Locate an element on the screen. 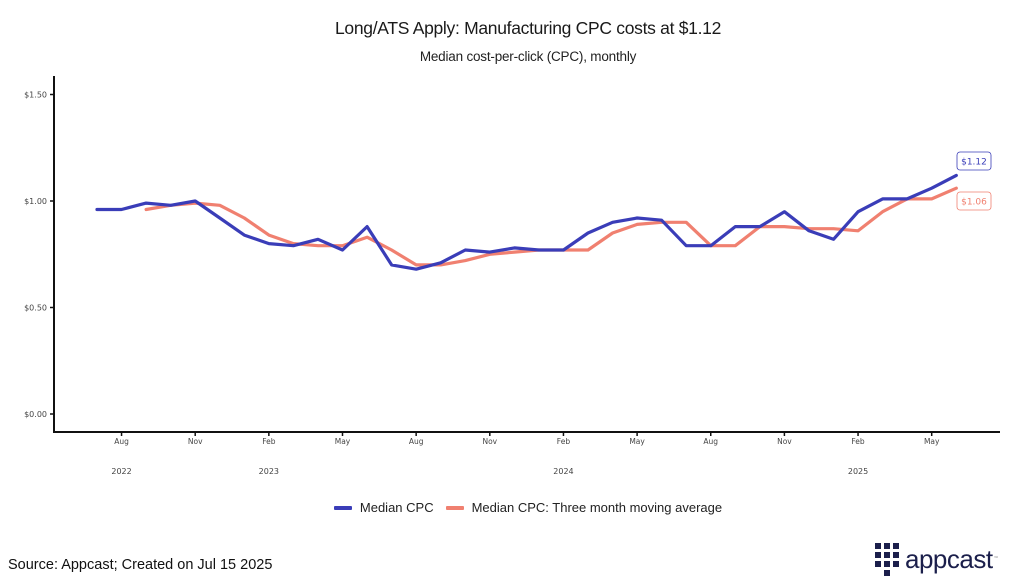 This screenshot has width=1024, height=582. x-year-label: 2023 is located at coordinates (269, 471).